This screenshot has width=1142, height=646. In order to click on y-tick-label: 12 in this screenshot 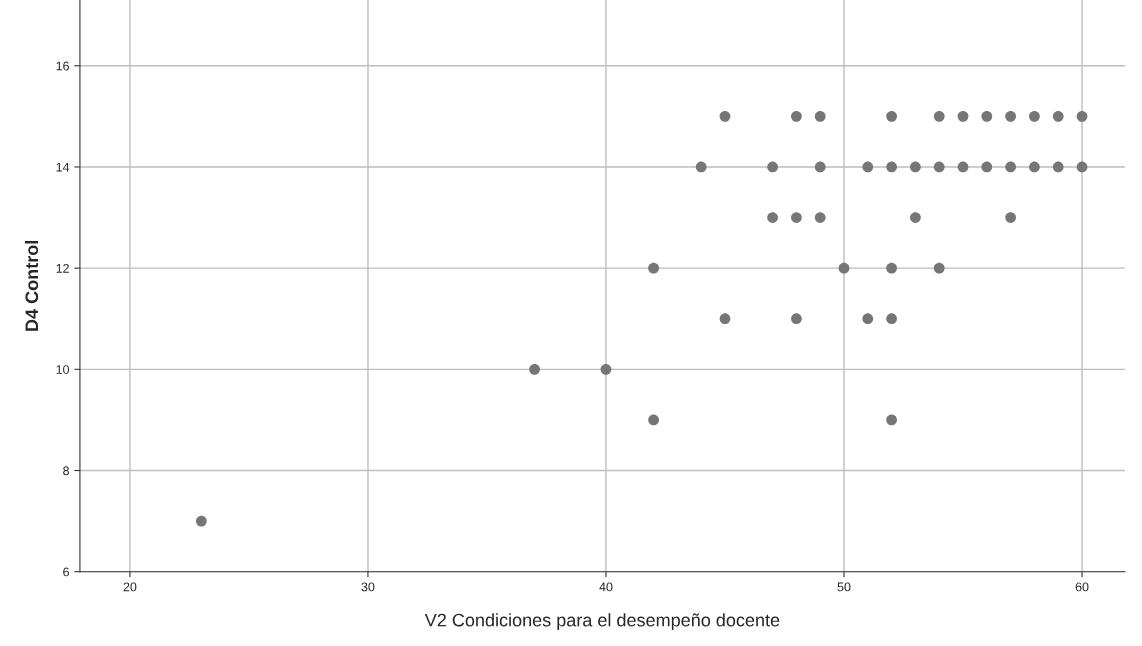, I will do `click(62, 268)`.